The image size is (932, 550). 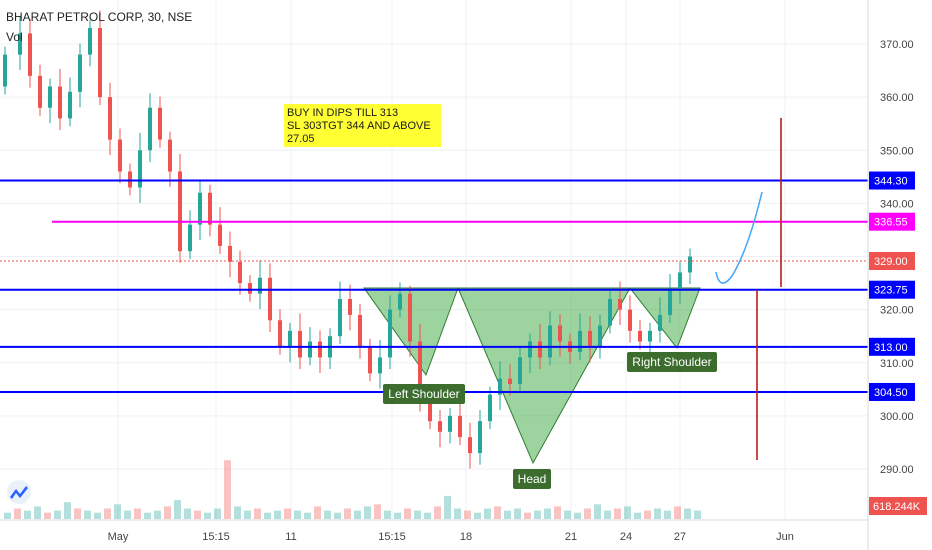 What do you see at coordinates (897, 45) in the screenshot?
I see `price-tick-label: 370.00` at bounding box center [897, 45].